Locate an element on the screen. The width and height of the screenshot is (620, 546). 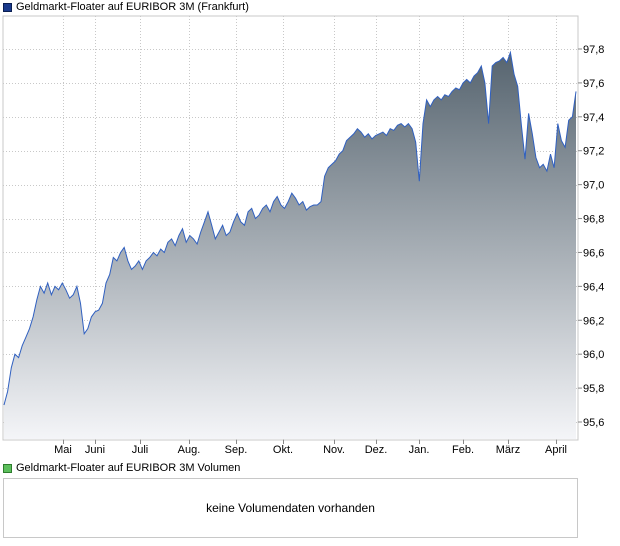
x-tick-label: Jan. is located at coordinates (419, 450).